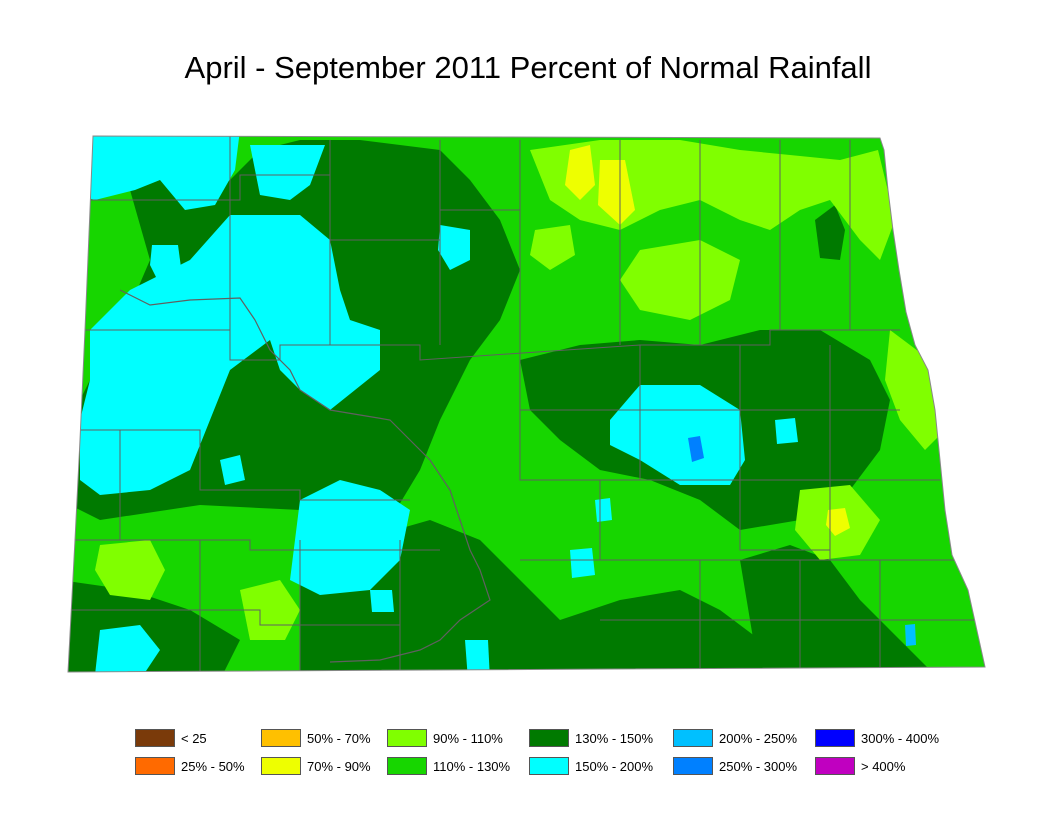 This screenshot has width=1056, height=816. Describe the element at coordinates (838, 522) in the screenshot. I see `zone-70-90-se` at that location.